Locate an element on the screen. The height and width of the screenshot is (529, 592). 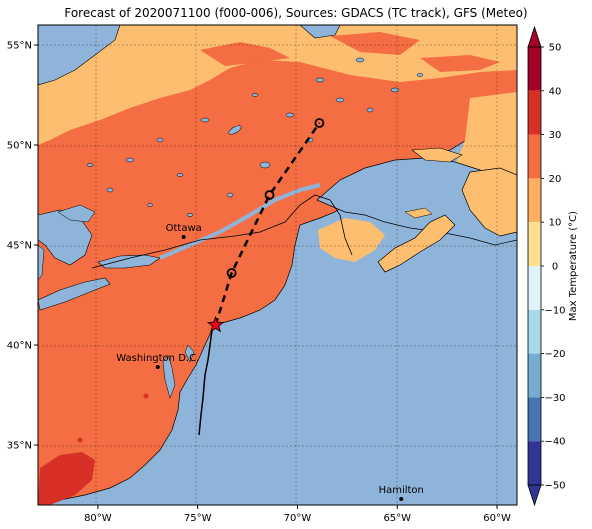
lon-tick-label: 60°W is located at coordinates (497, 518).